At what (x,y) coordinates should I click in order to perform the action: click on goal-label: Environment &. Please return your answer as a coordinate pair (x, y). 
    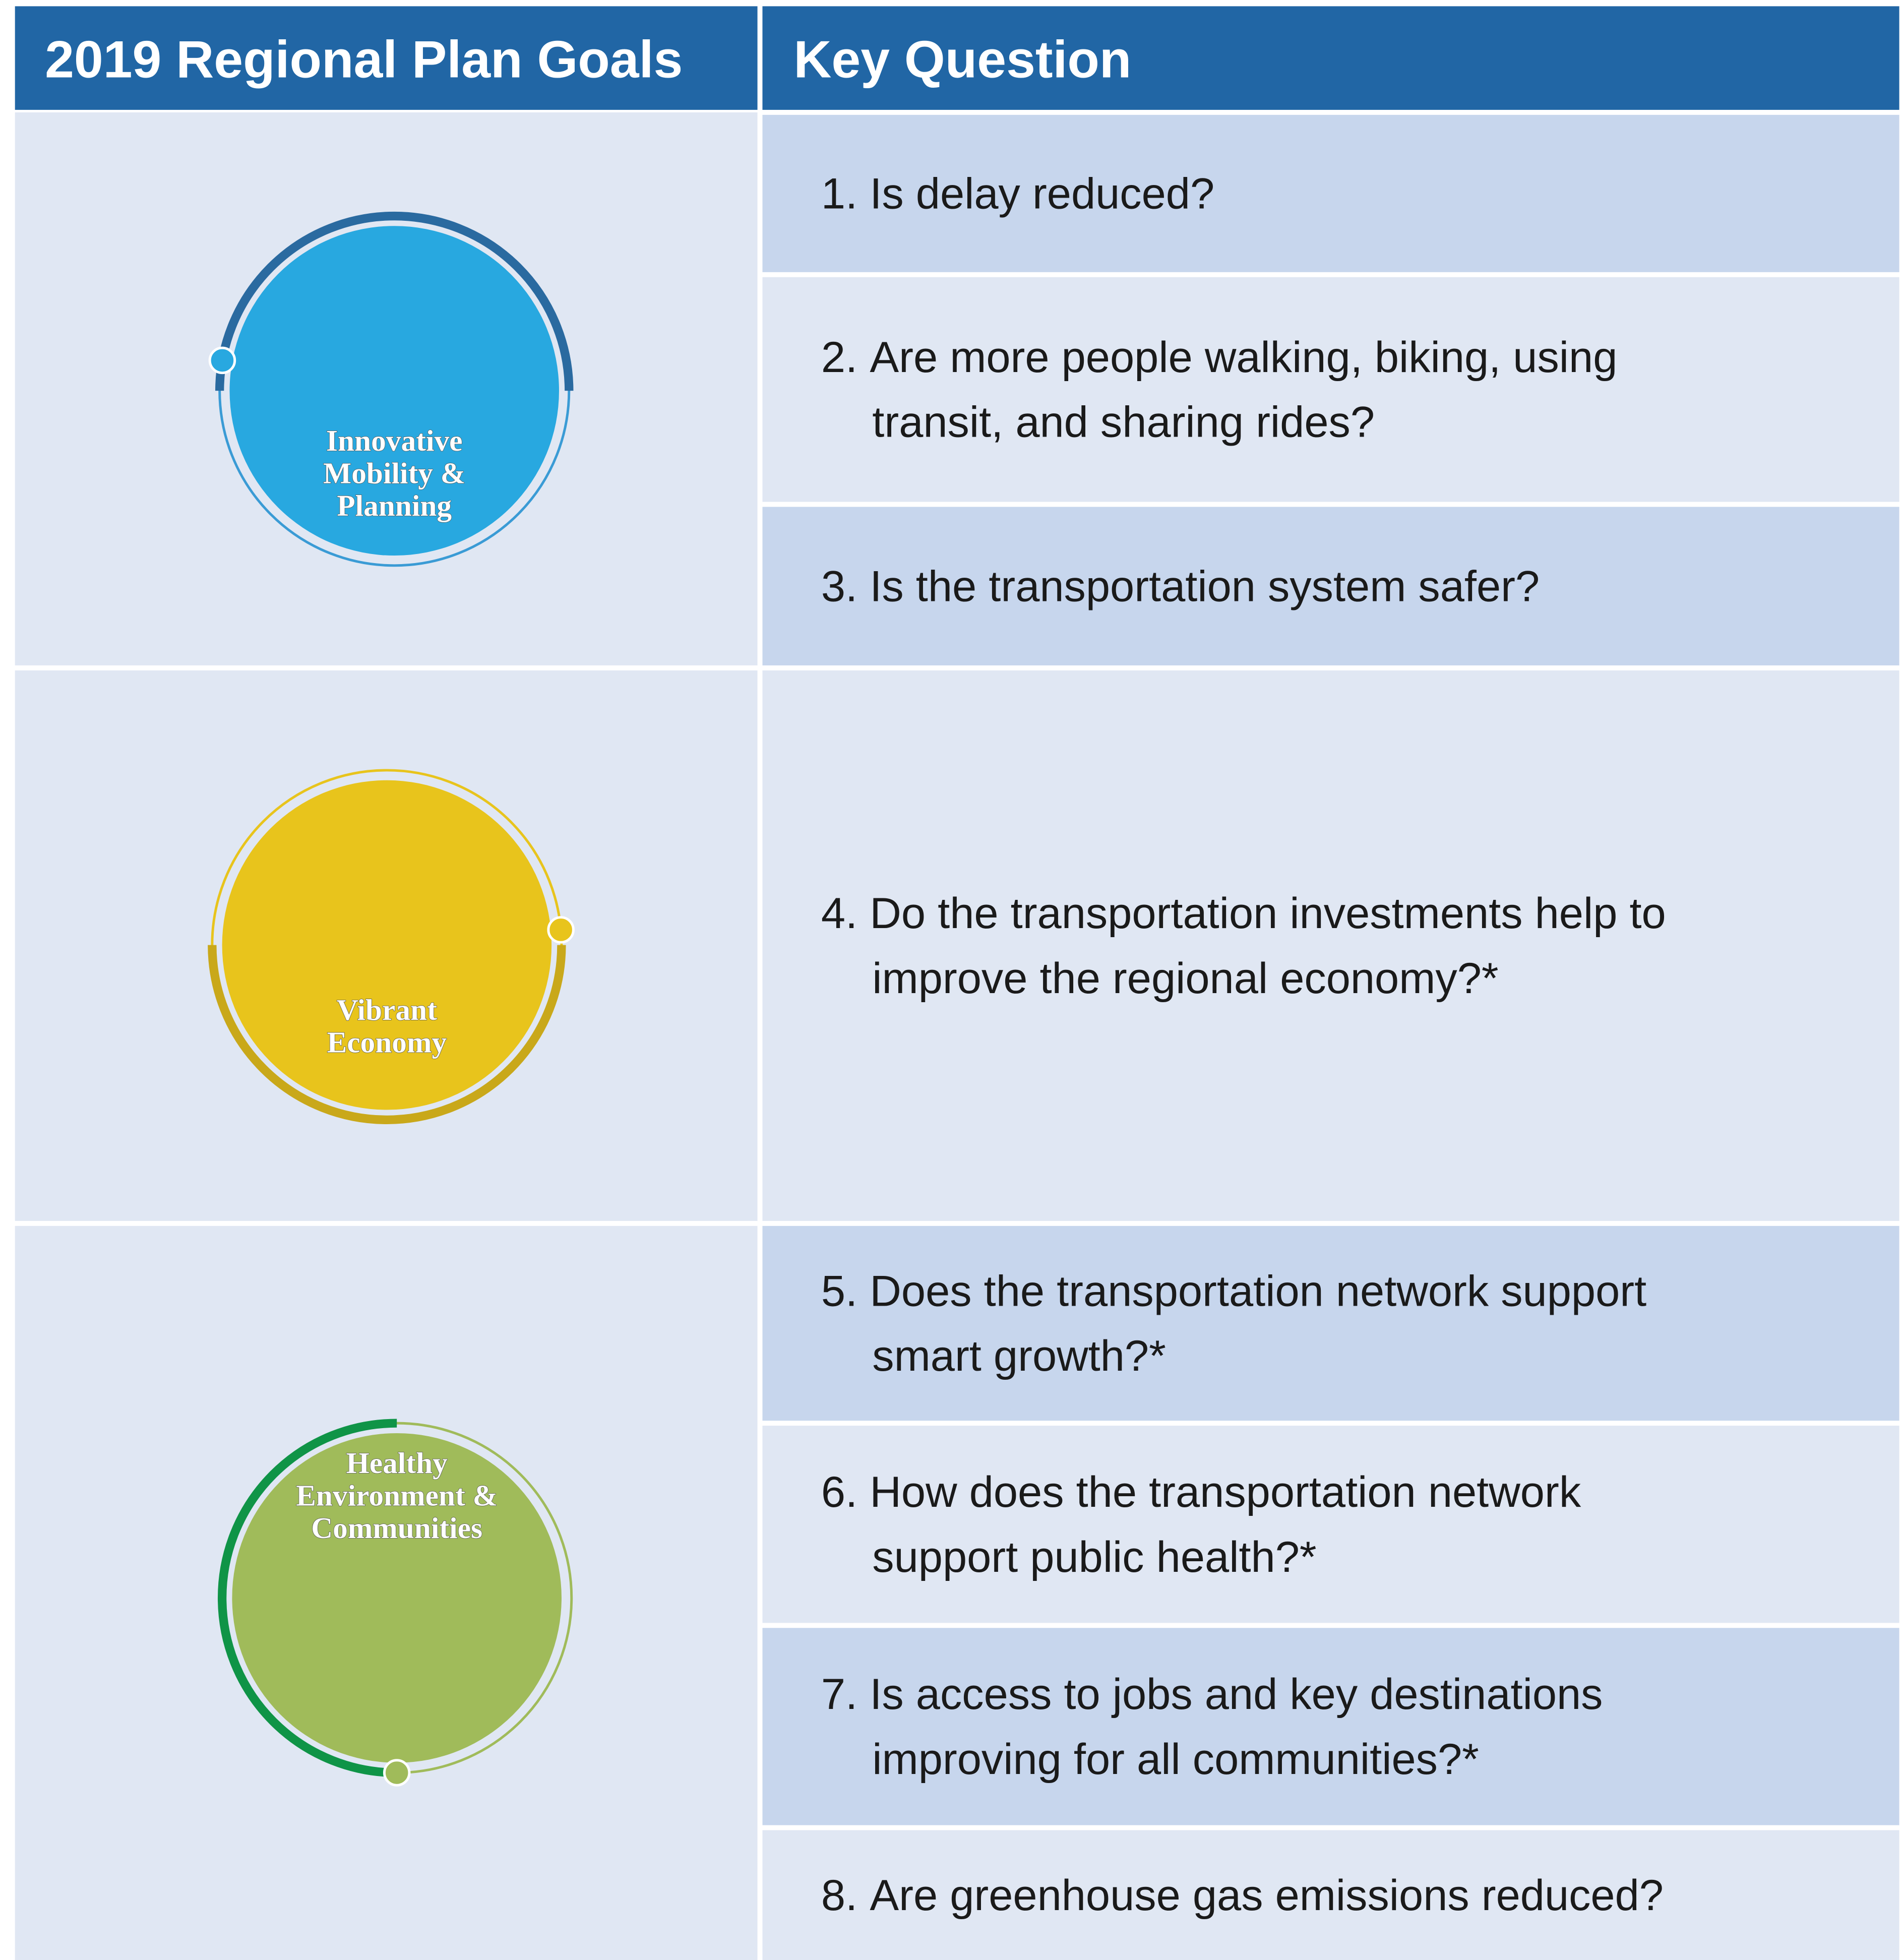
    Looking at the image, I should click on (397, 1495).